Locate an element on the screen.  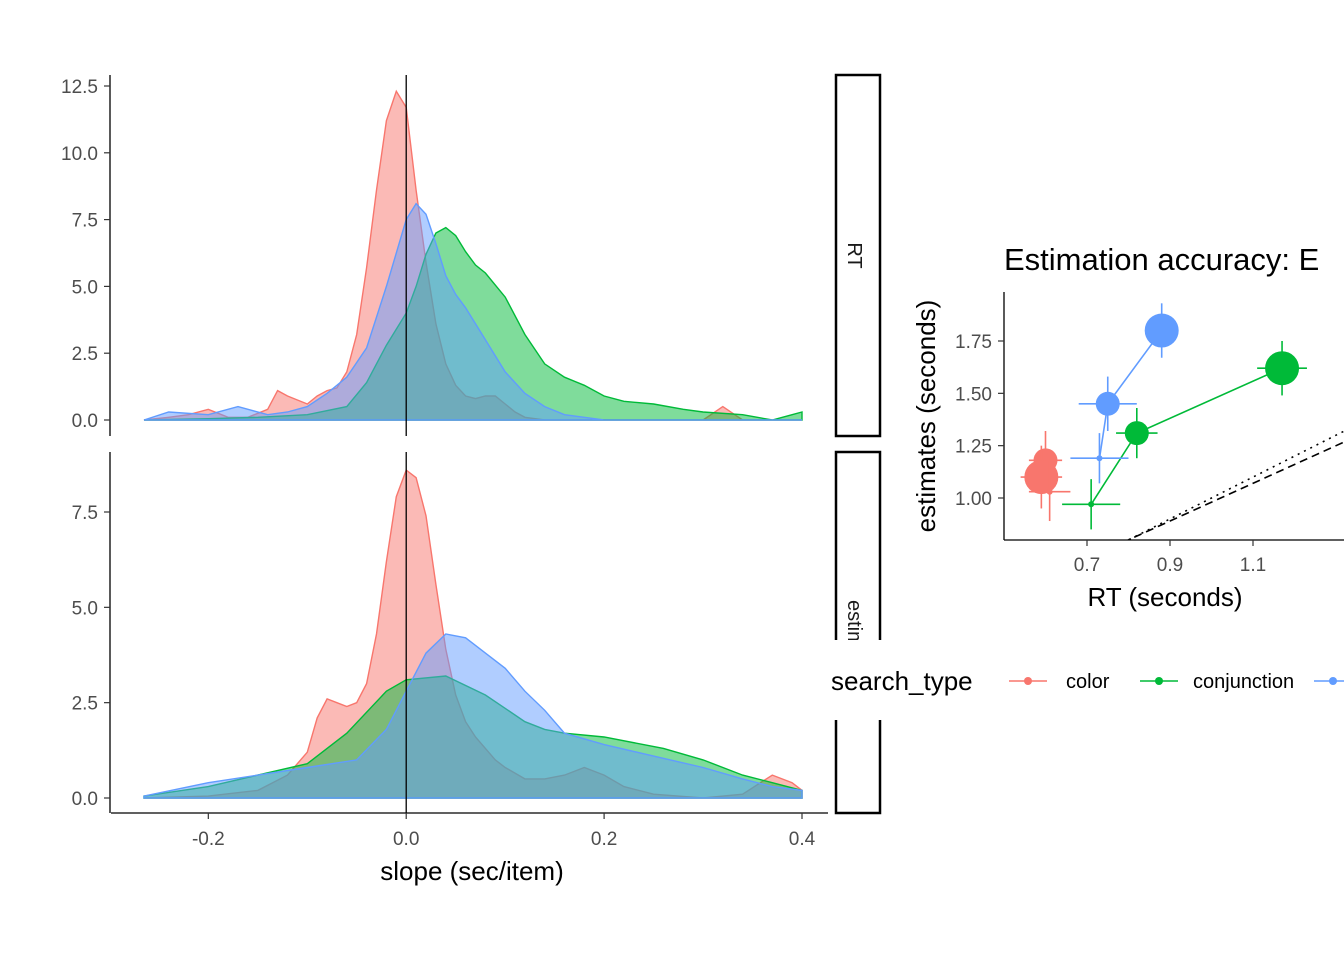
scatter-x-tick-label: 1.1 is located at coordinates (1253, 565).